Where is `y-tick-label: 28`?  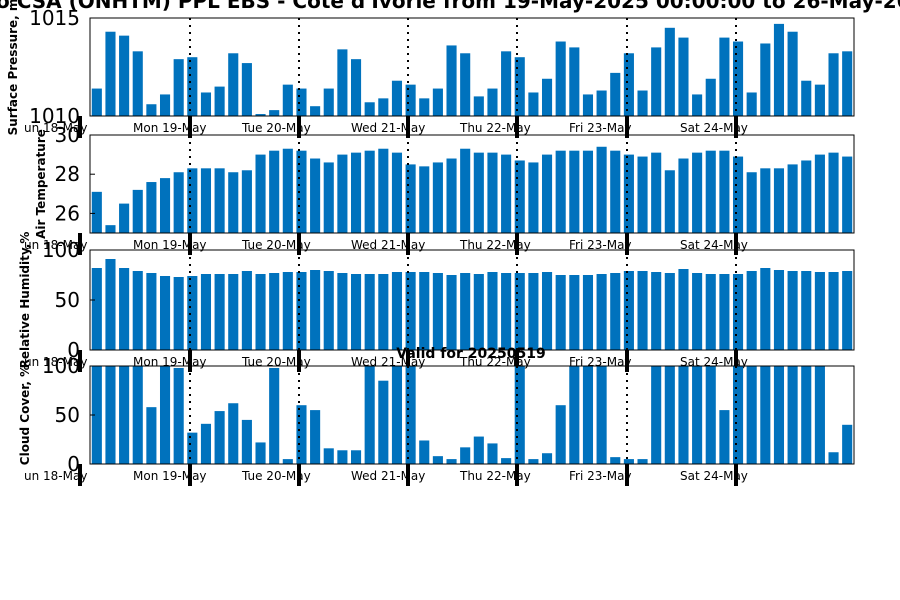 y-tick-label: 28 is located at coordinates (67, 174).